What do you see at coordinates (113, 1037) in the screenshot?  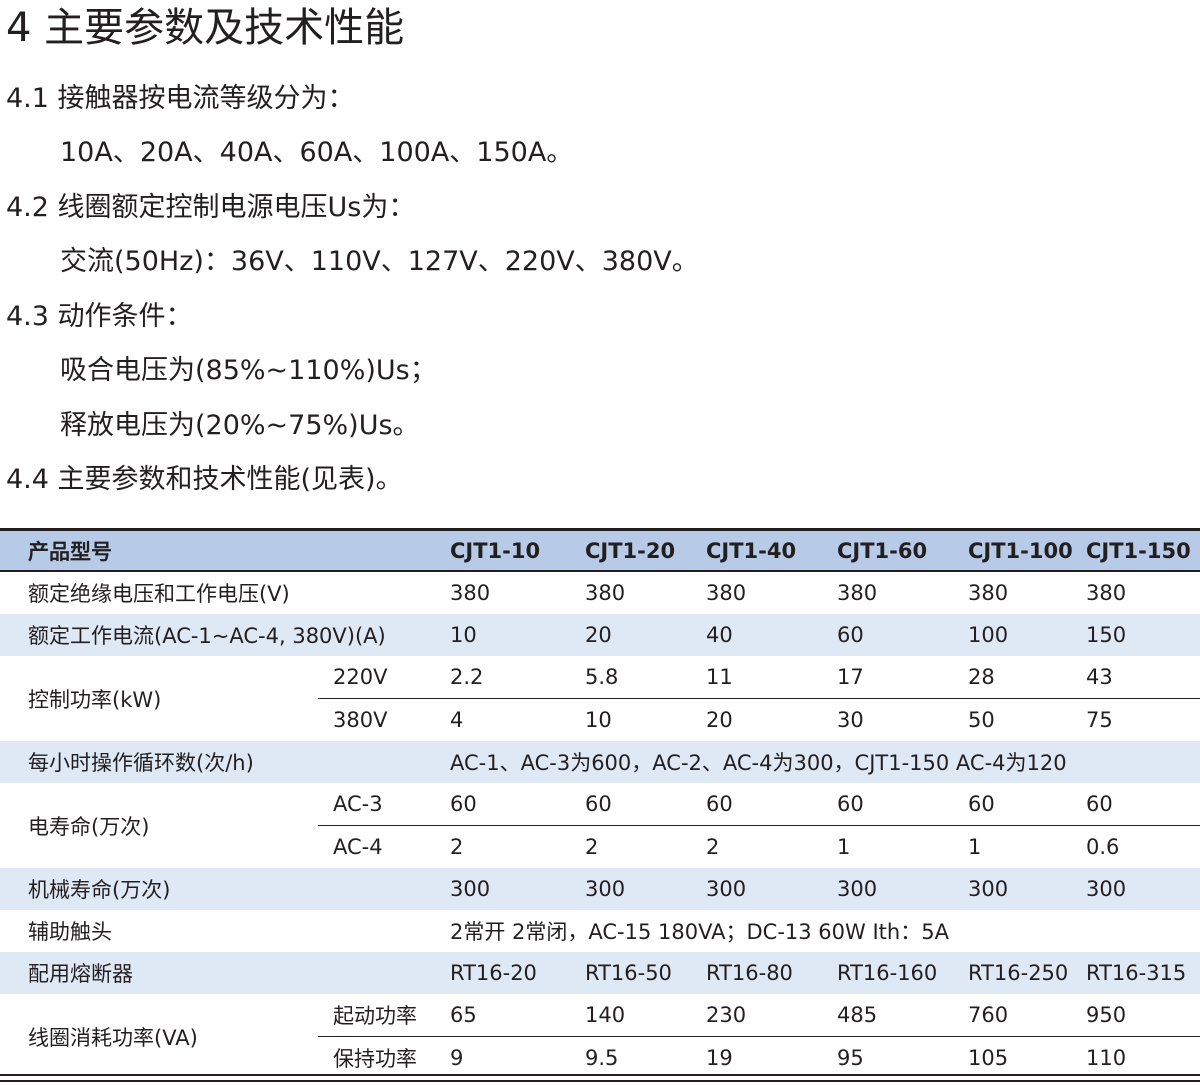 I see `row-label: 线圈消耗功率(VA)` at bounding box center [113, 1037].